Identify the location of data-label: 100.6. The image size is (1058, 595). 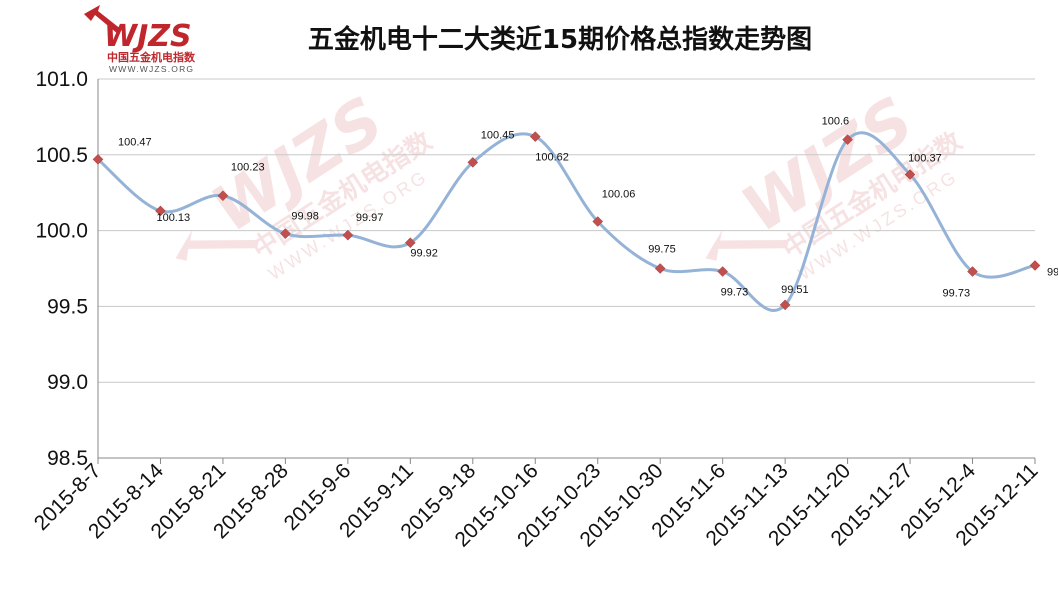
(836, 122).